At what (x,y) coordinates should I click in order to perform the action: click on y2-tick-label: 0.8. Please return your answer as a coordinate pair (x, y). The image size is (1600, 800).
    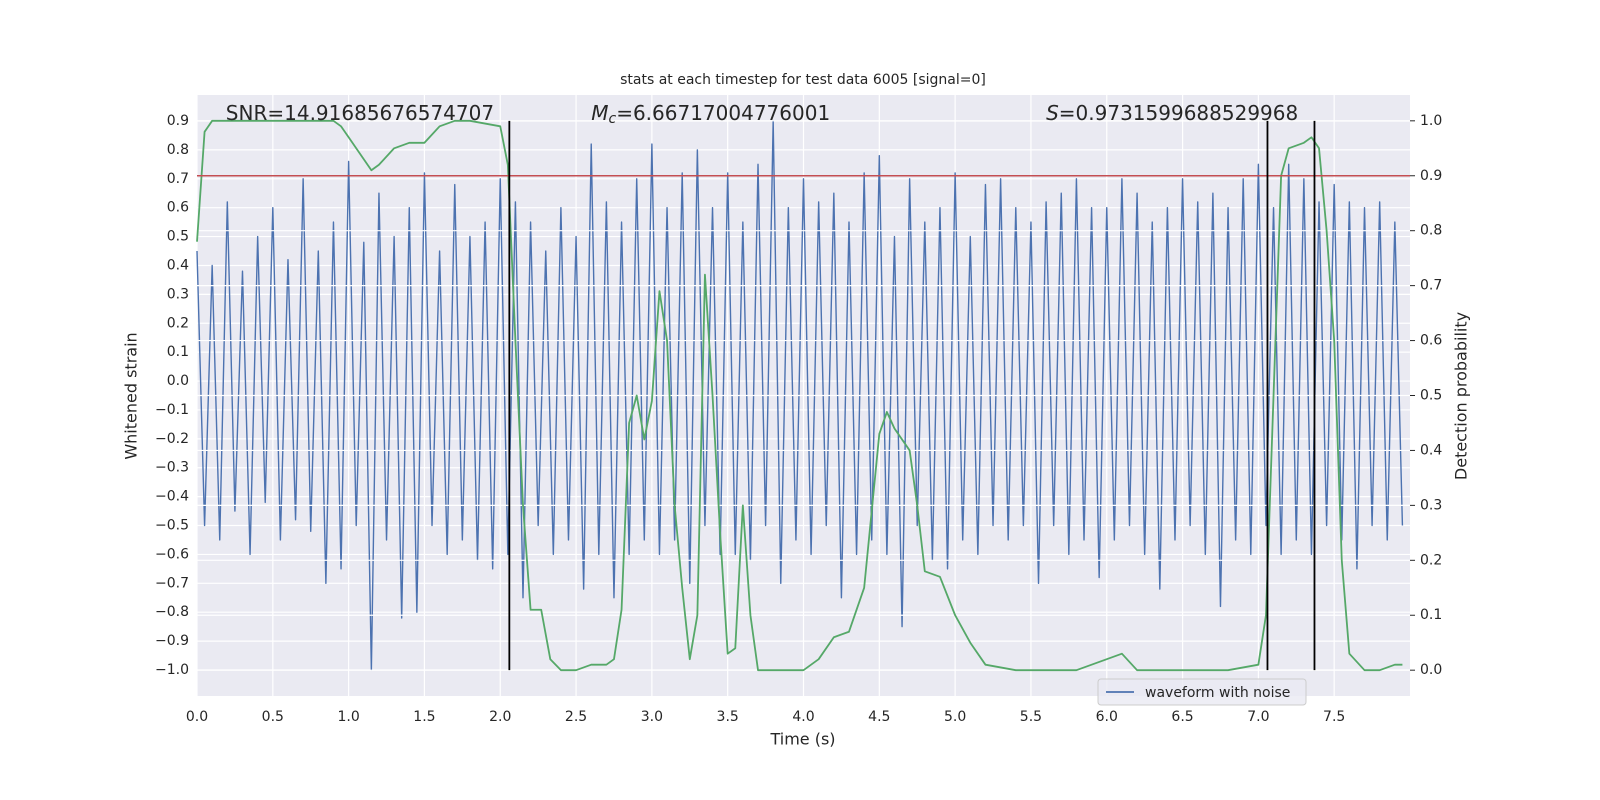
    Looking at the image, I should click on (1431, 231).